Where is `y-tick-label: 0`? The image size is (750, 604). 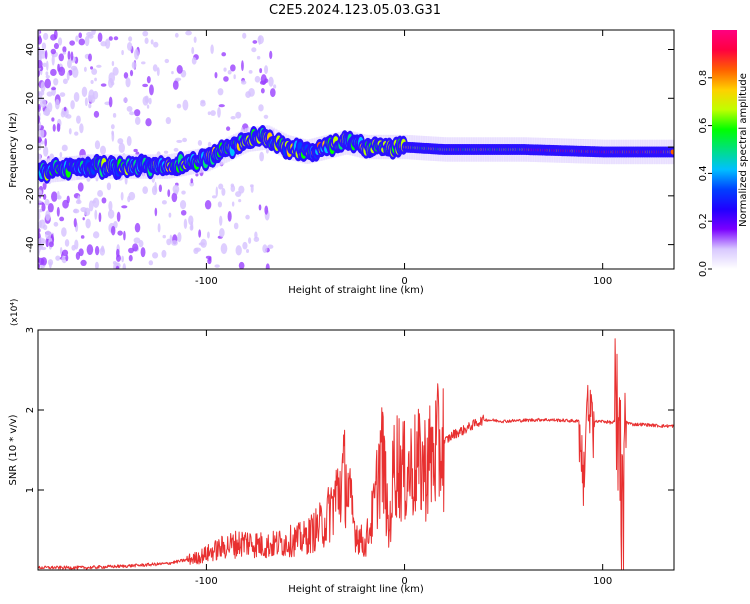 y-tick-label: 0 is located at coordinates (30, 147).